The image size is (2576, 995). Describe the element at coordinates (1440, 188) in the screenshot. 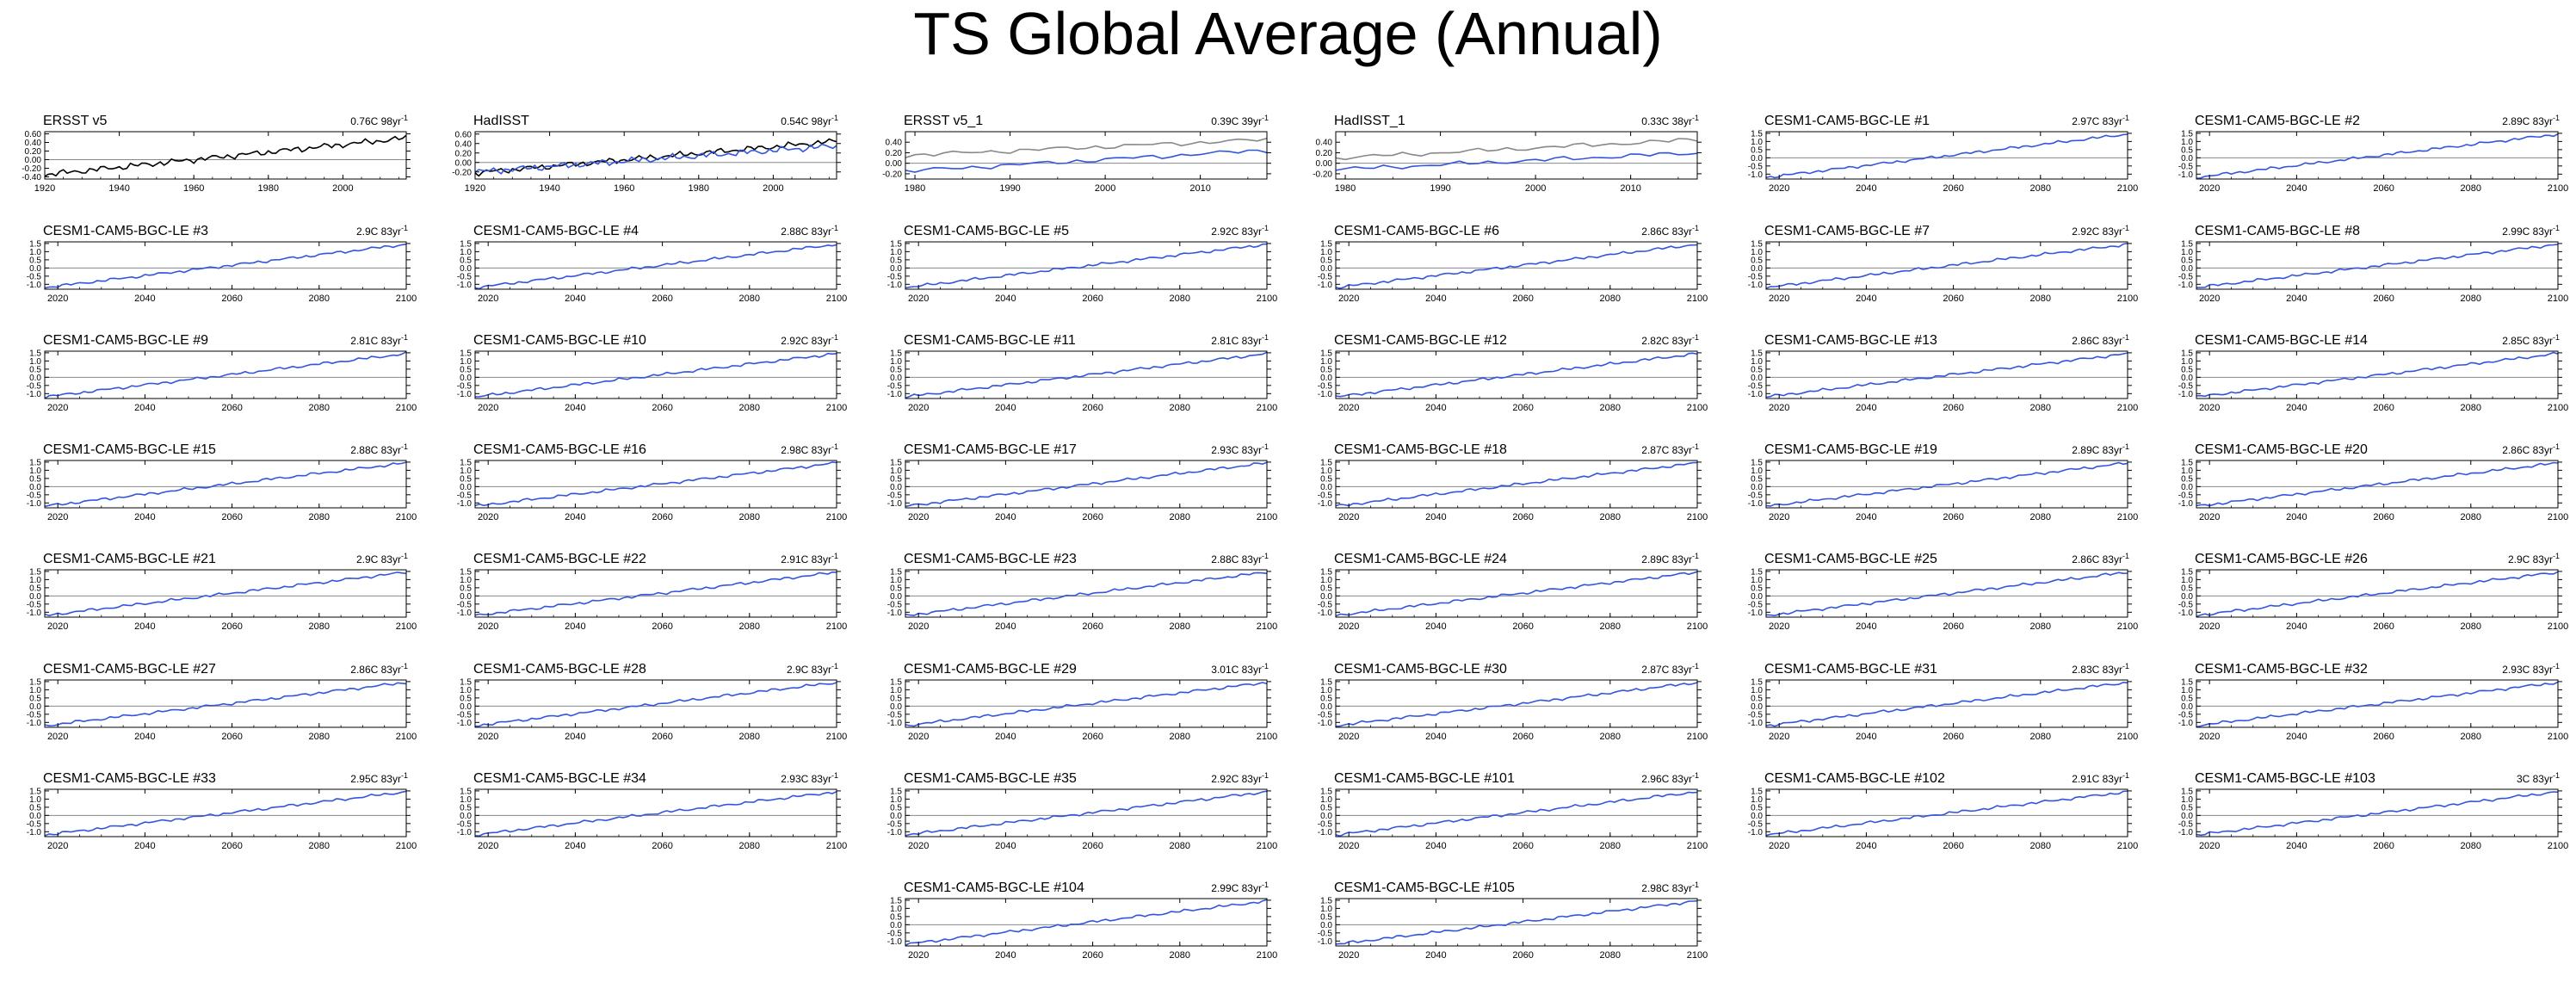

I see `x-tick-label: 1990` at that location.